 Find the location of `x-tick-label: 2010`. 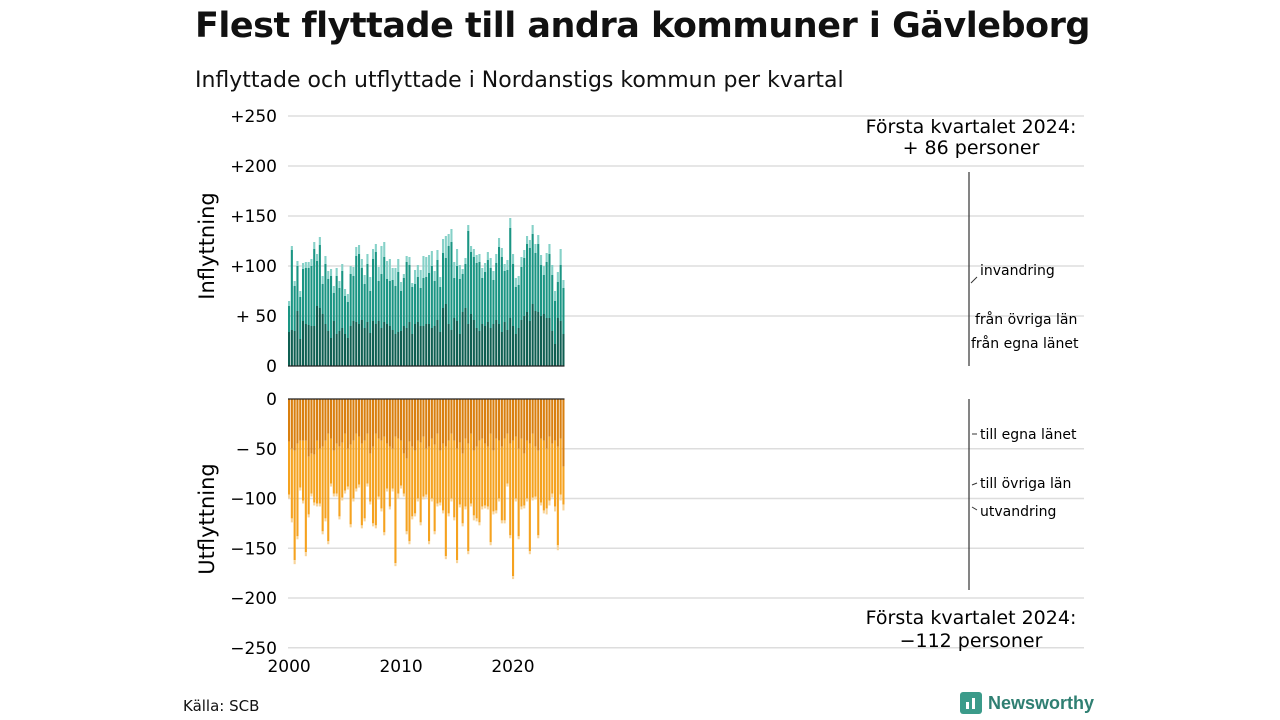

x-tick-label: 2010 is located at coordinates (400, 667).